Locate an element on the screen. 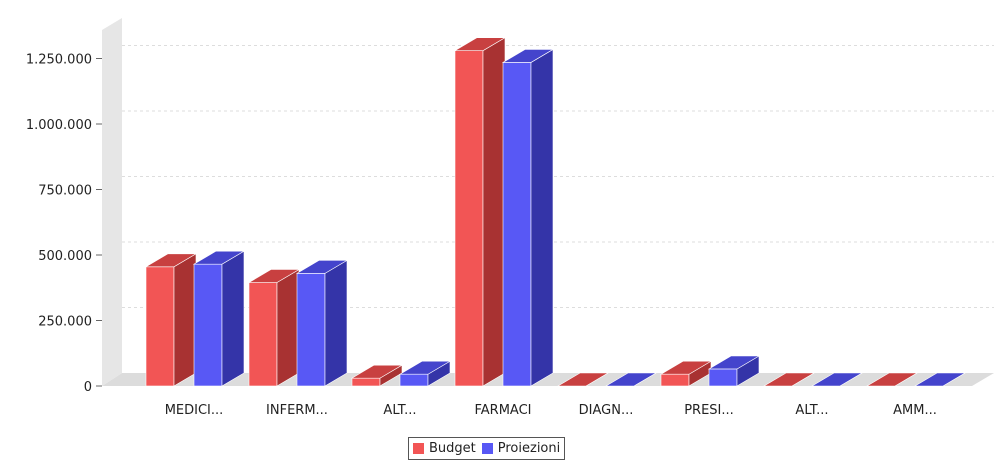  chart-legend: Budget Proiezioni is located at coordinates (487, 448).